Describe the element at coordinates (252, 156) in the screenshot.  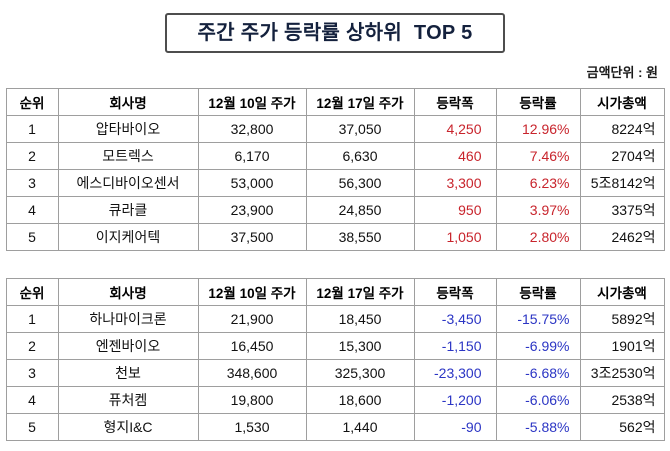
I see `cell-price-dec10: 6,170` at that location.